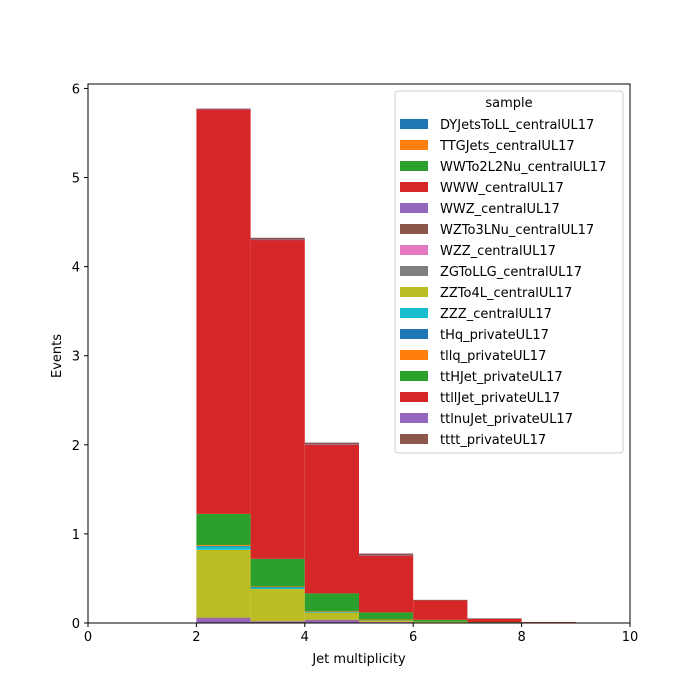 The width and height of the screenshot is (700, 700). Describe the element at coordinates (76, 179) in the screenshot. I see `y-tick-label: 5` at that location.